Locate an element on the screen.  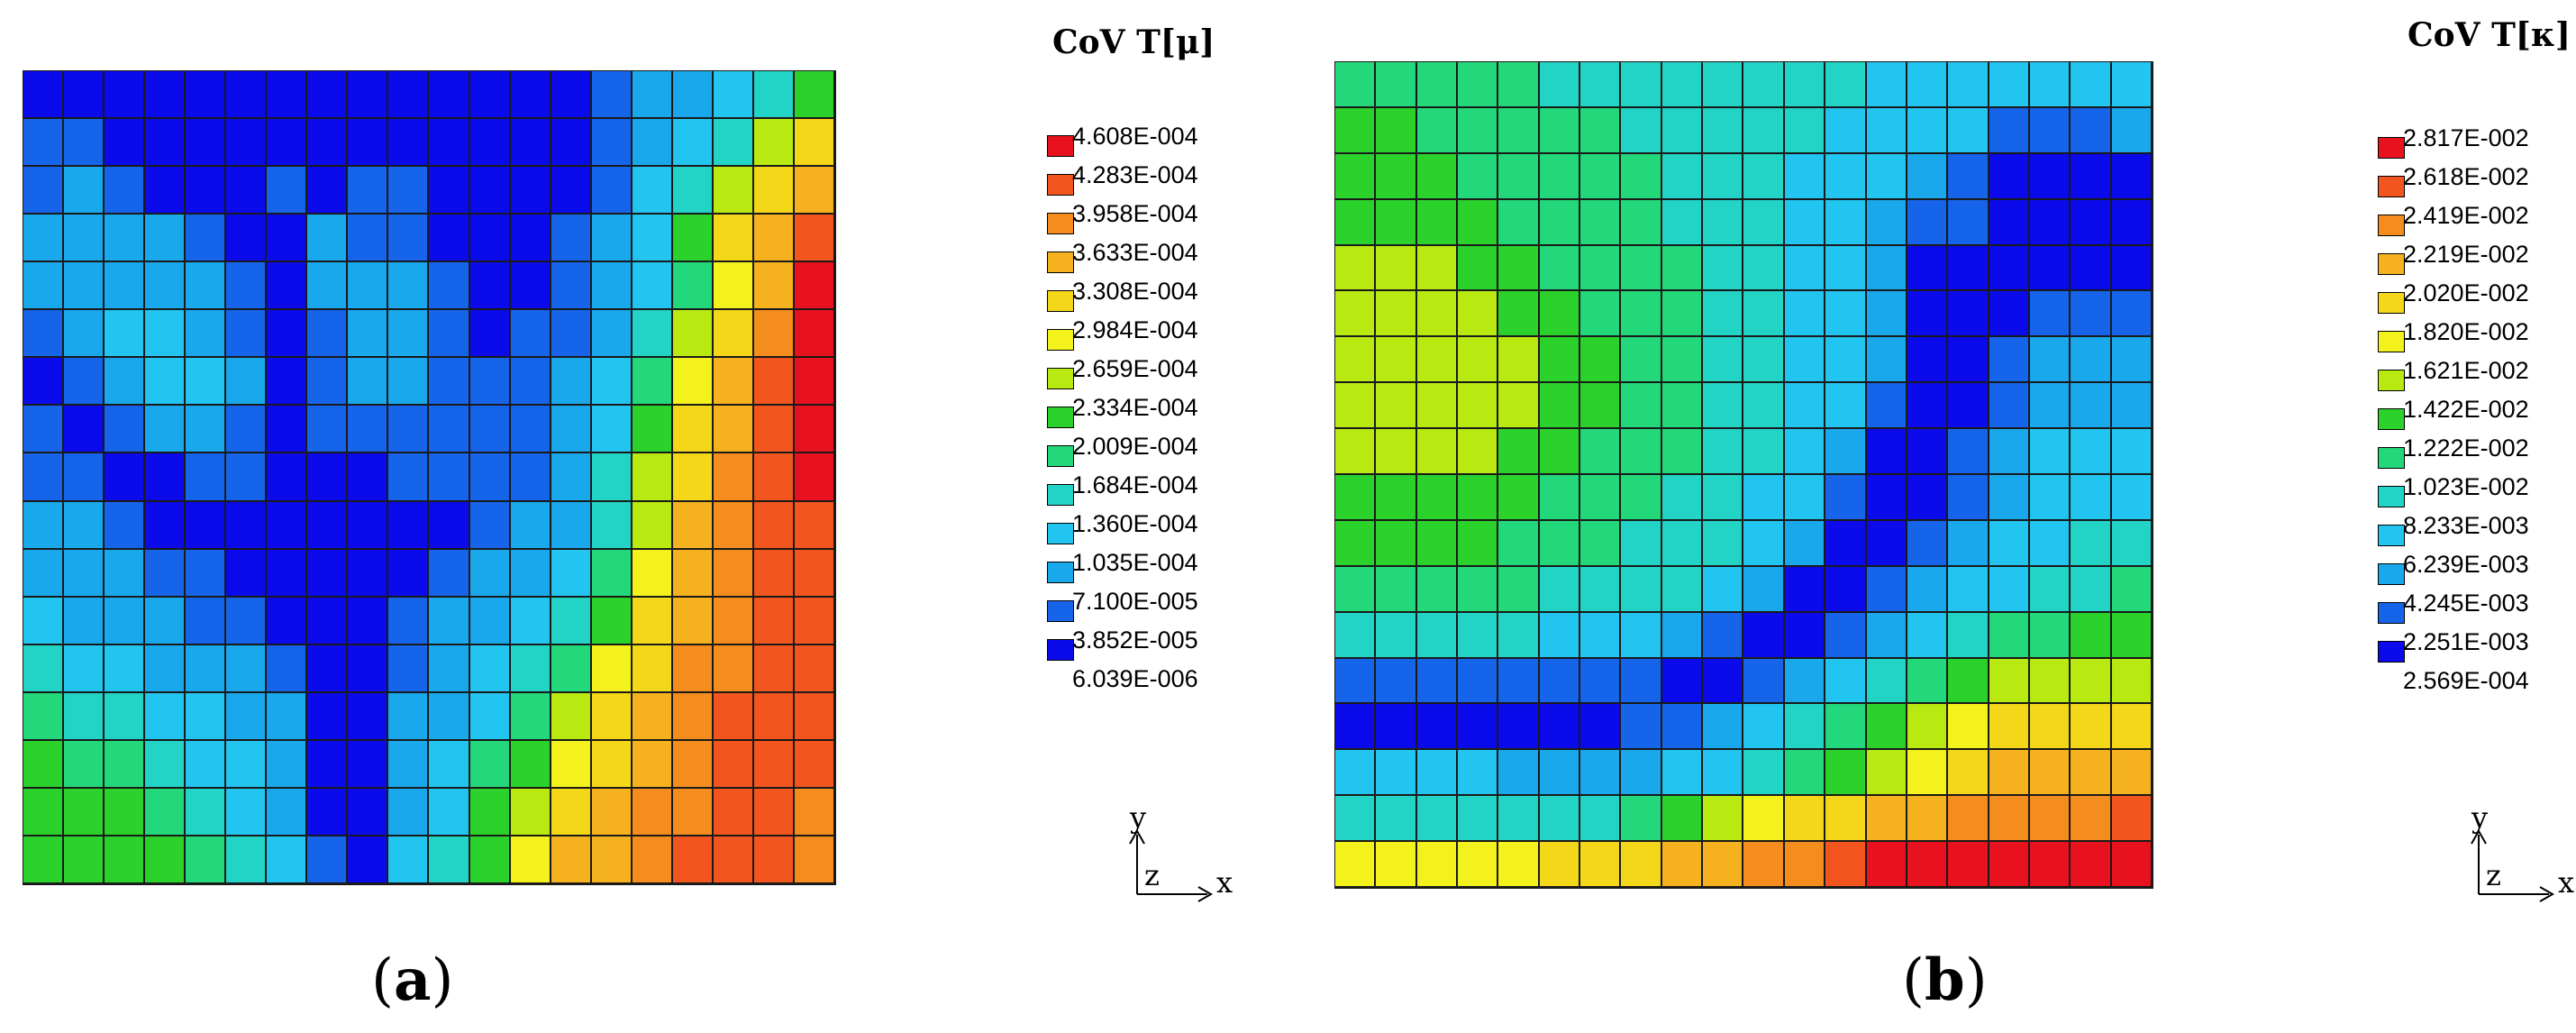
legend-label: 6.039E-006 is located at coordinates (1135, 678).